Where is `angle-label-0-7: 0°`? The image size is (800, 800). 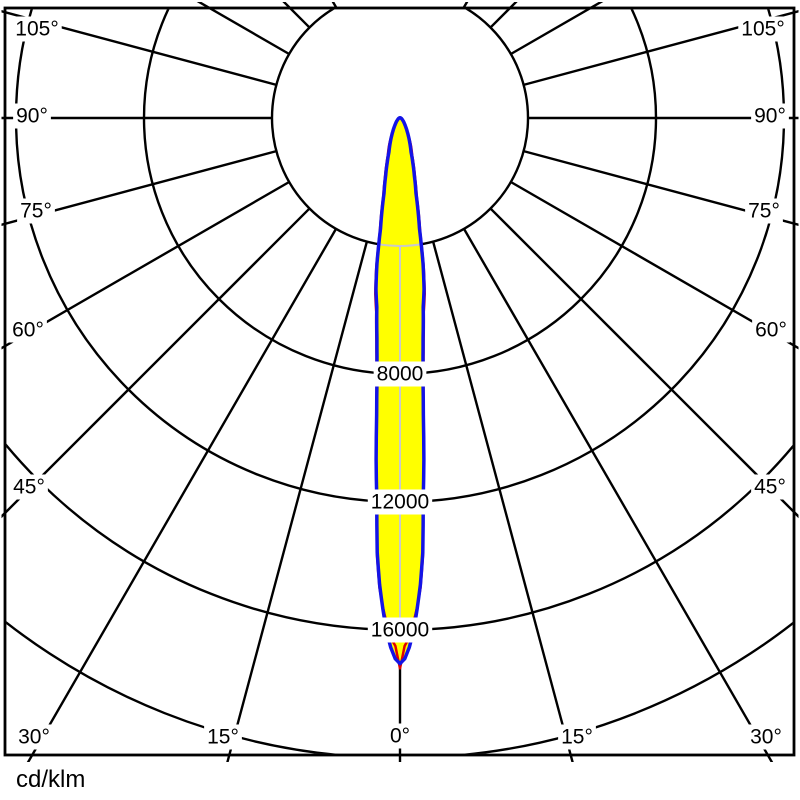
angle-label-0-7: 0° is located at coordinates (400, 736).